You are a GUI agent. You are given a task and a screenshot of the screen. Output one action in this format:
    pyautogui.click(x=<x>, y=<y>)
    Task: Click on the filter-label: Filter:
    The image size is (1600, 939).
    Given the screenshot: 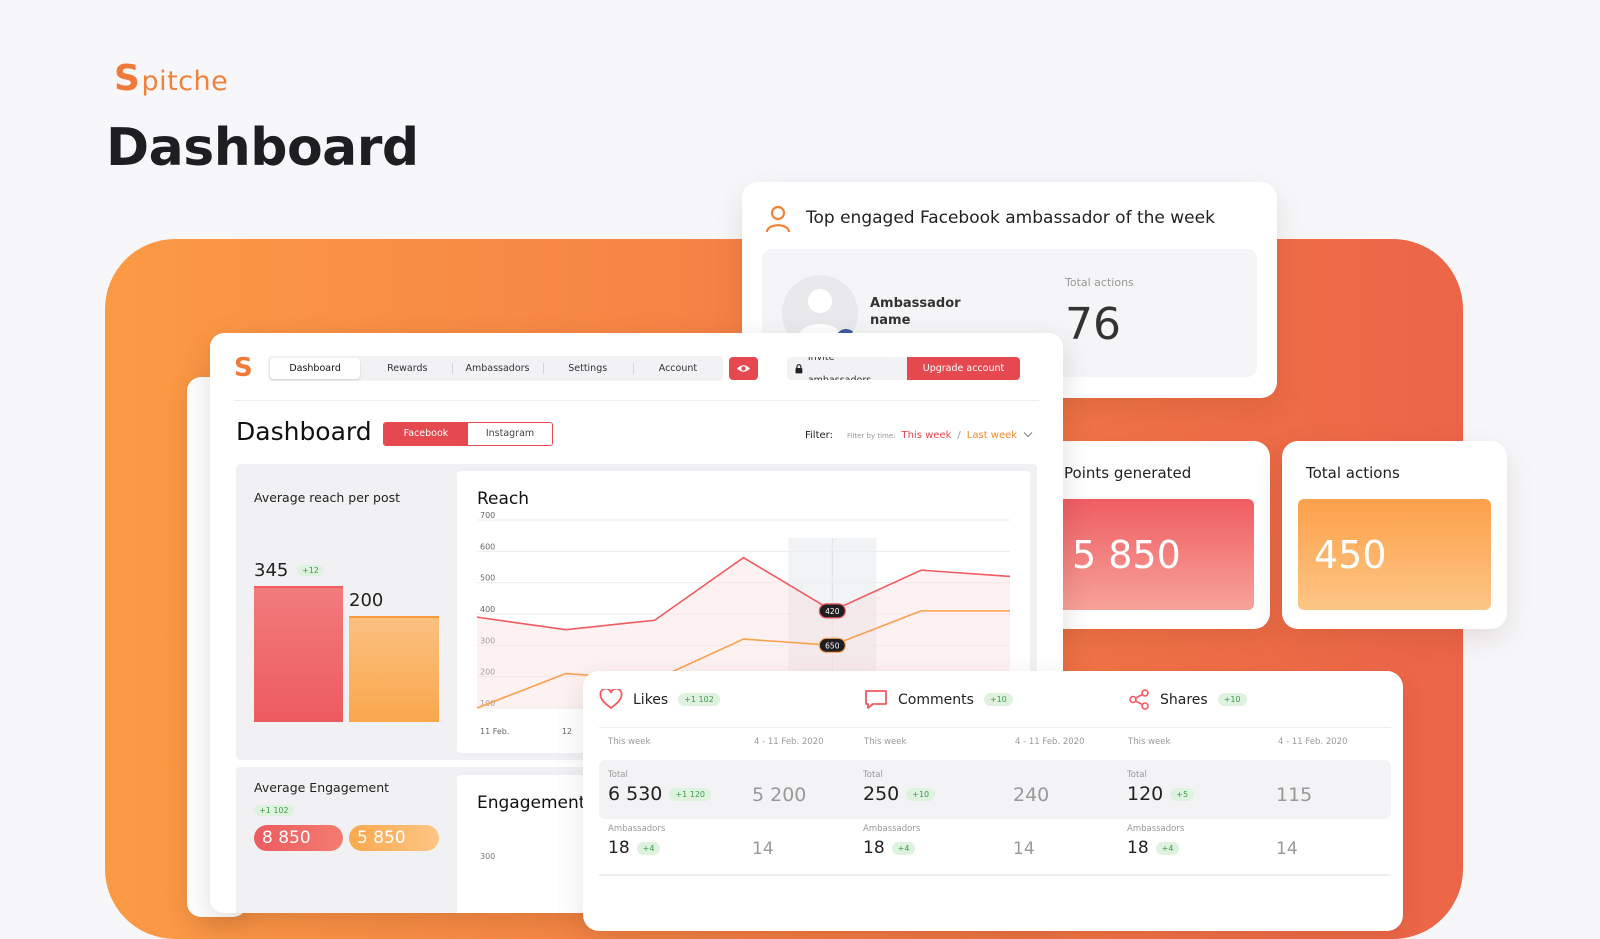 What is the action you would take?
    pyautogui.click(x=819, y=435)
    